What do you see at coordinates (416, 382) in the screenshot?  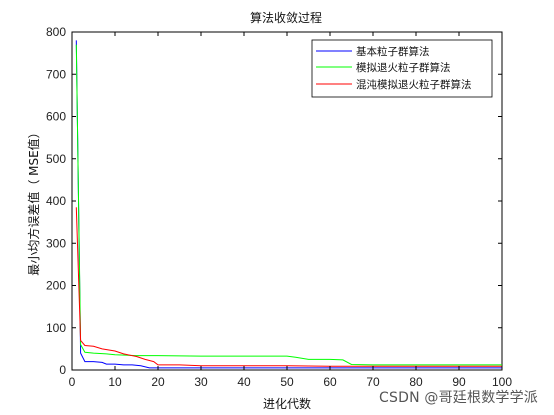 I see `x-tick-label: 80` at bounding box center [416, 382].